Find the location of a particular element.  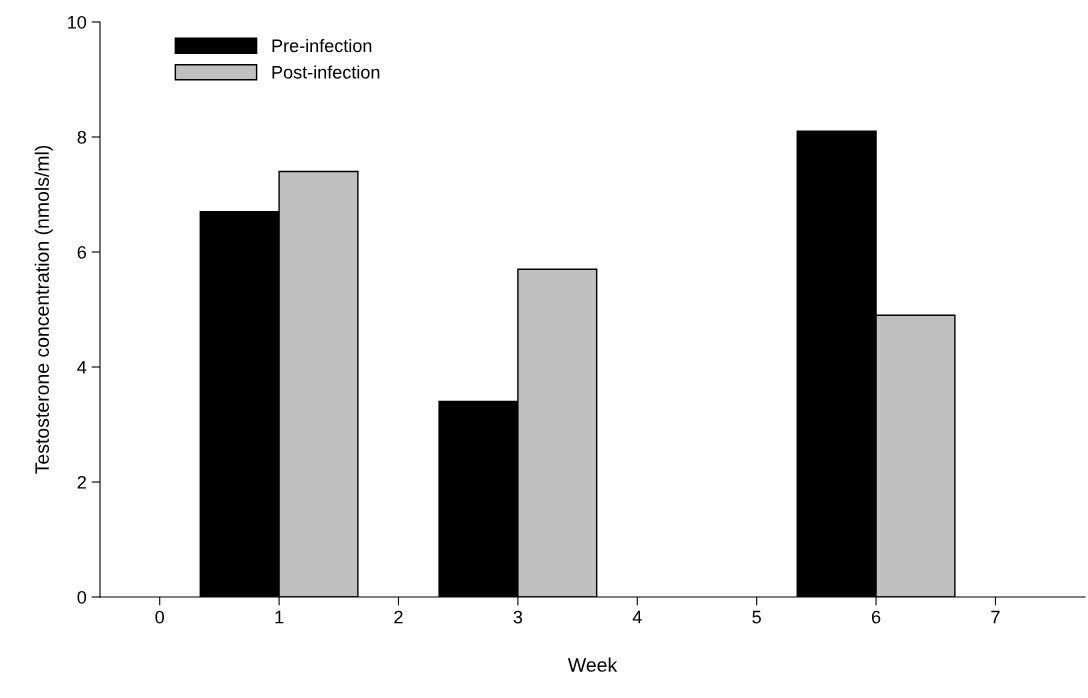

y-tick-label: 4 is located at coordinates (82, 367).